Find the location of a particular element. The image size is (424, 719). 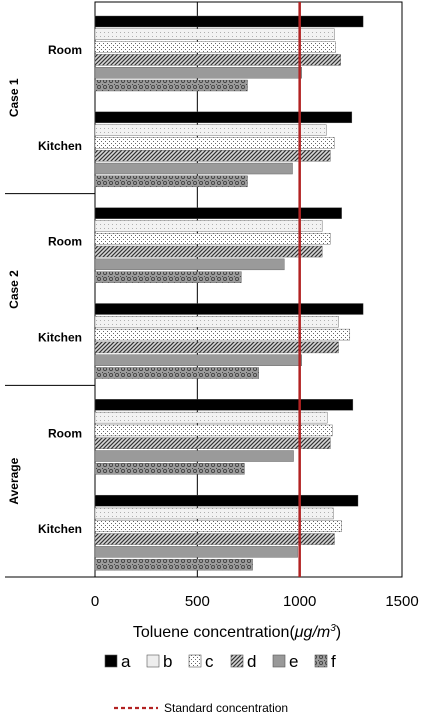

x-axis-title-superscript: 3 is located at coordinates (333, 628).